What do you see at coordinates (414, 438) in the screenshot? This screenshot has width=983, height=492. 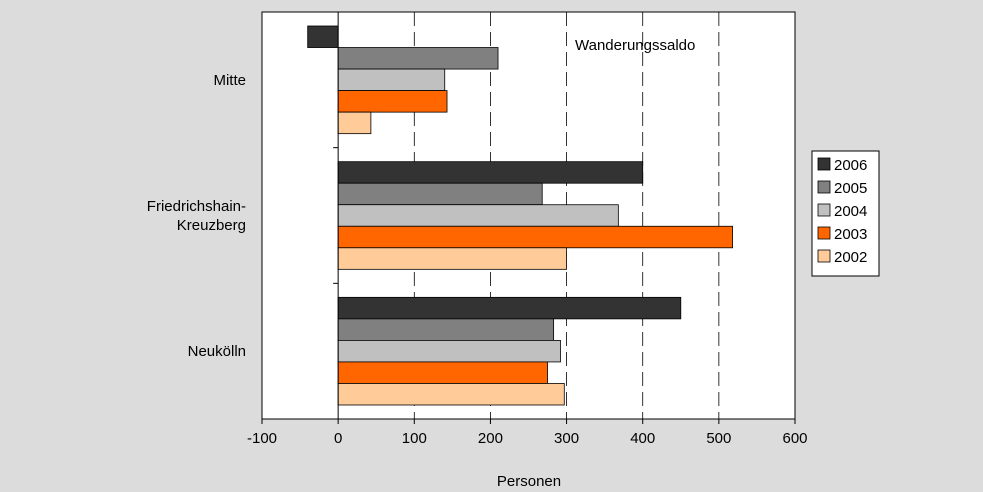 I see `x-tick-label-2: 100` at bounding box center [414, 438].